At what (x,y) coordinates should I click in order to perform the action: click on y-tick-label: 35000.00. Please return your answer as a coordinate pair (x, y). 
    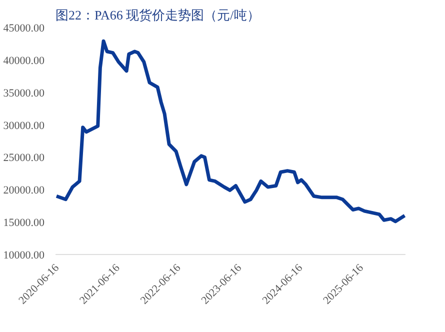
    Looking at the image, I should click on (24, 93).